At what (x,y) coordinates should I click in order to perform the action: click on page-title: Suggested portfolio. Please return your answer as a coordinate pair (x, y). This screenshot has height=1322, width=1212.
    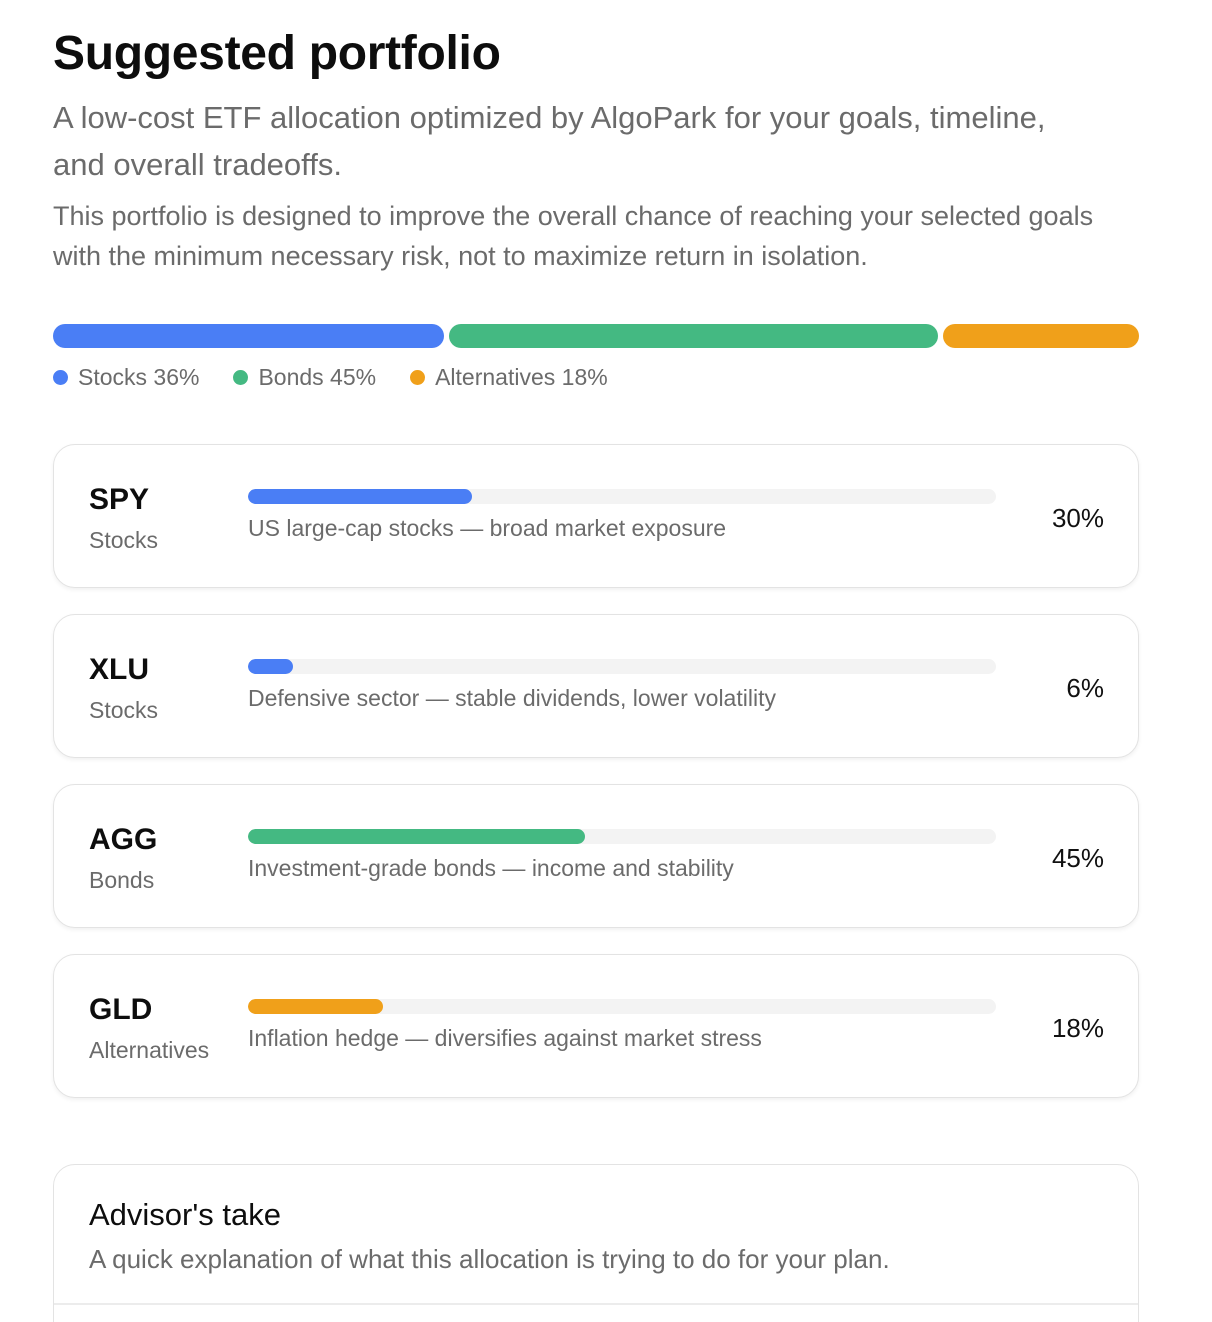
    Looking at the image, I should click on (277, 53).